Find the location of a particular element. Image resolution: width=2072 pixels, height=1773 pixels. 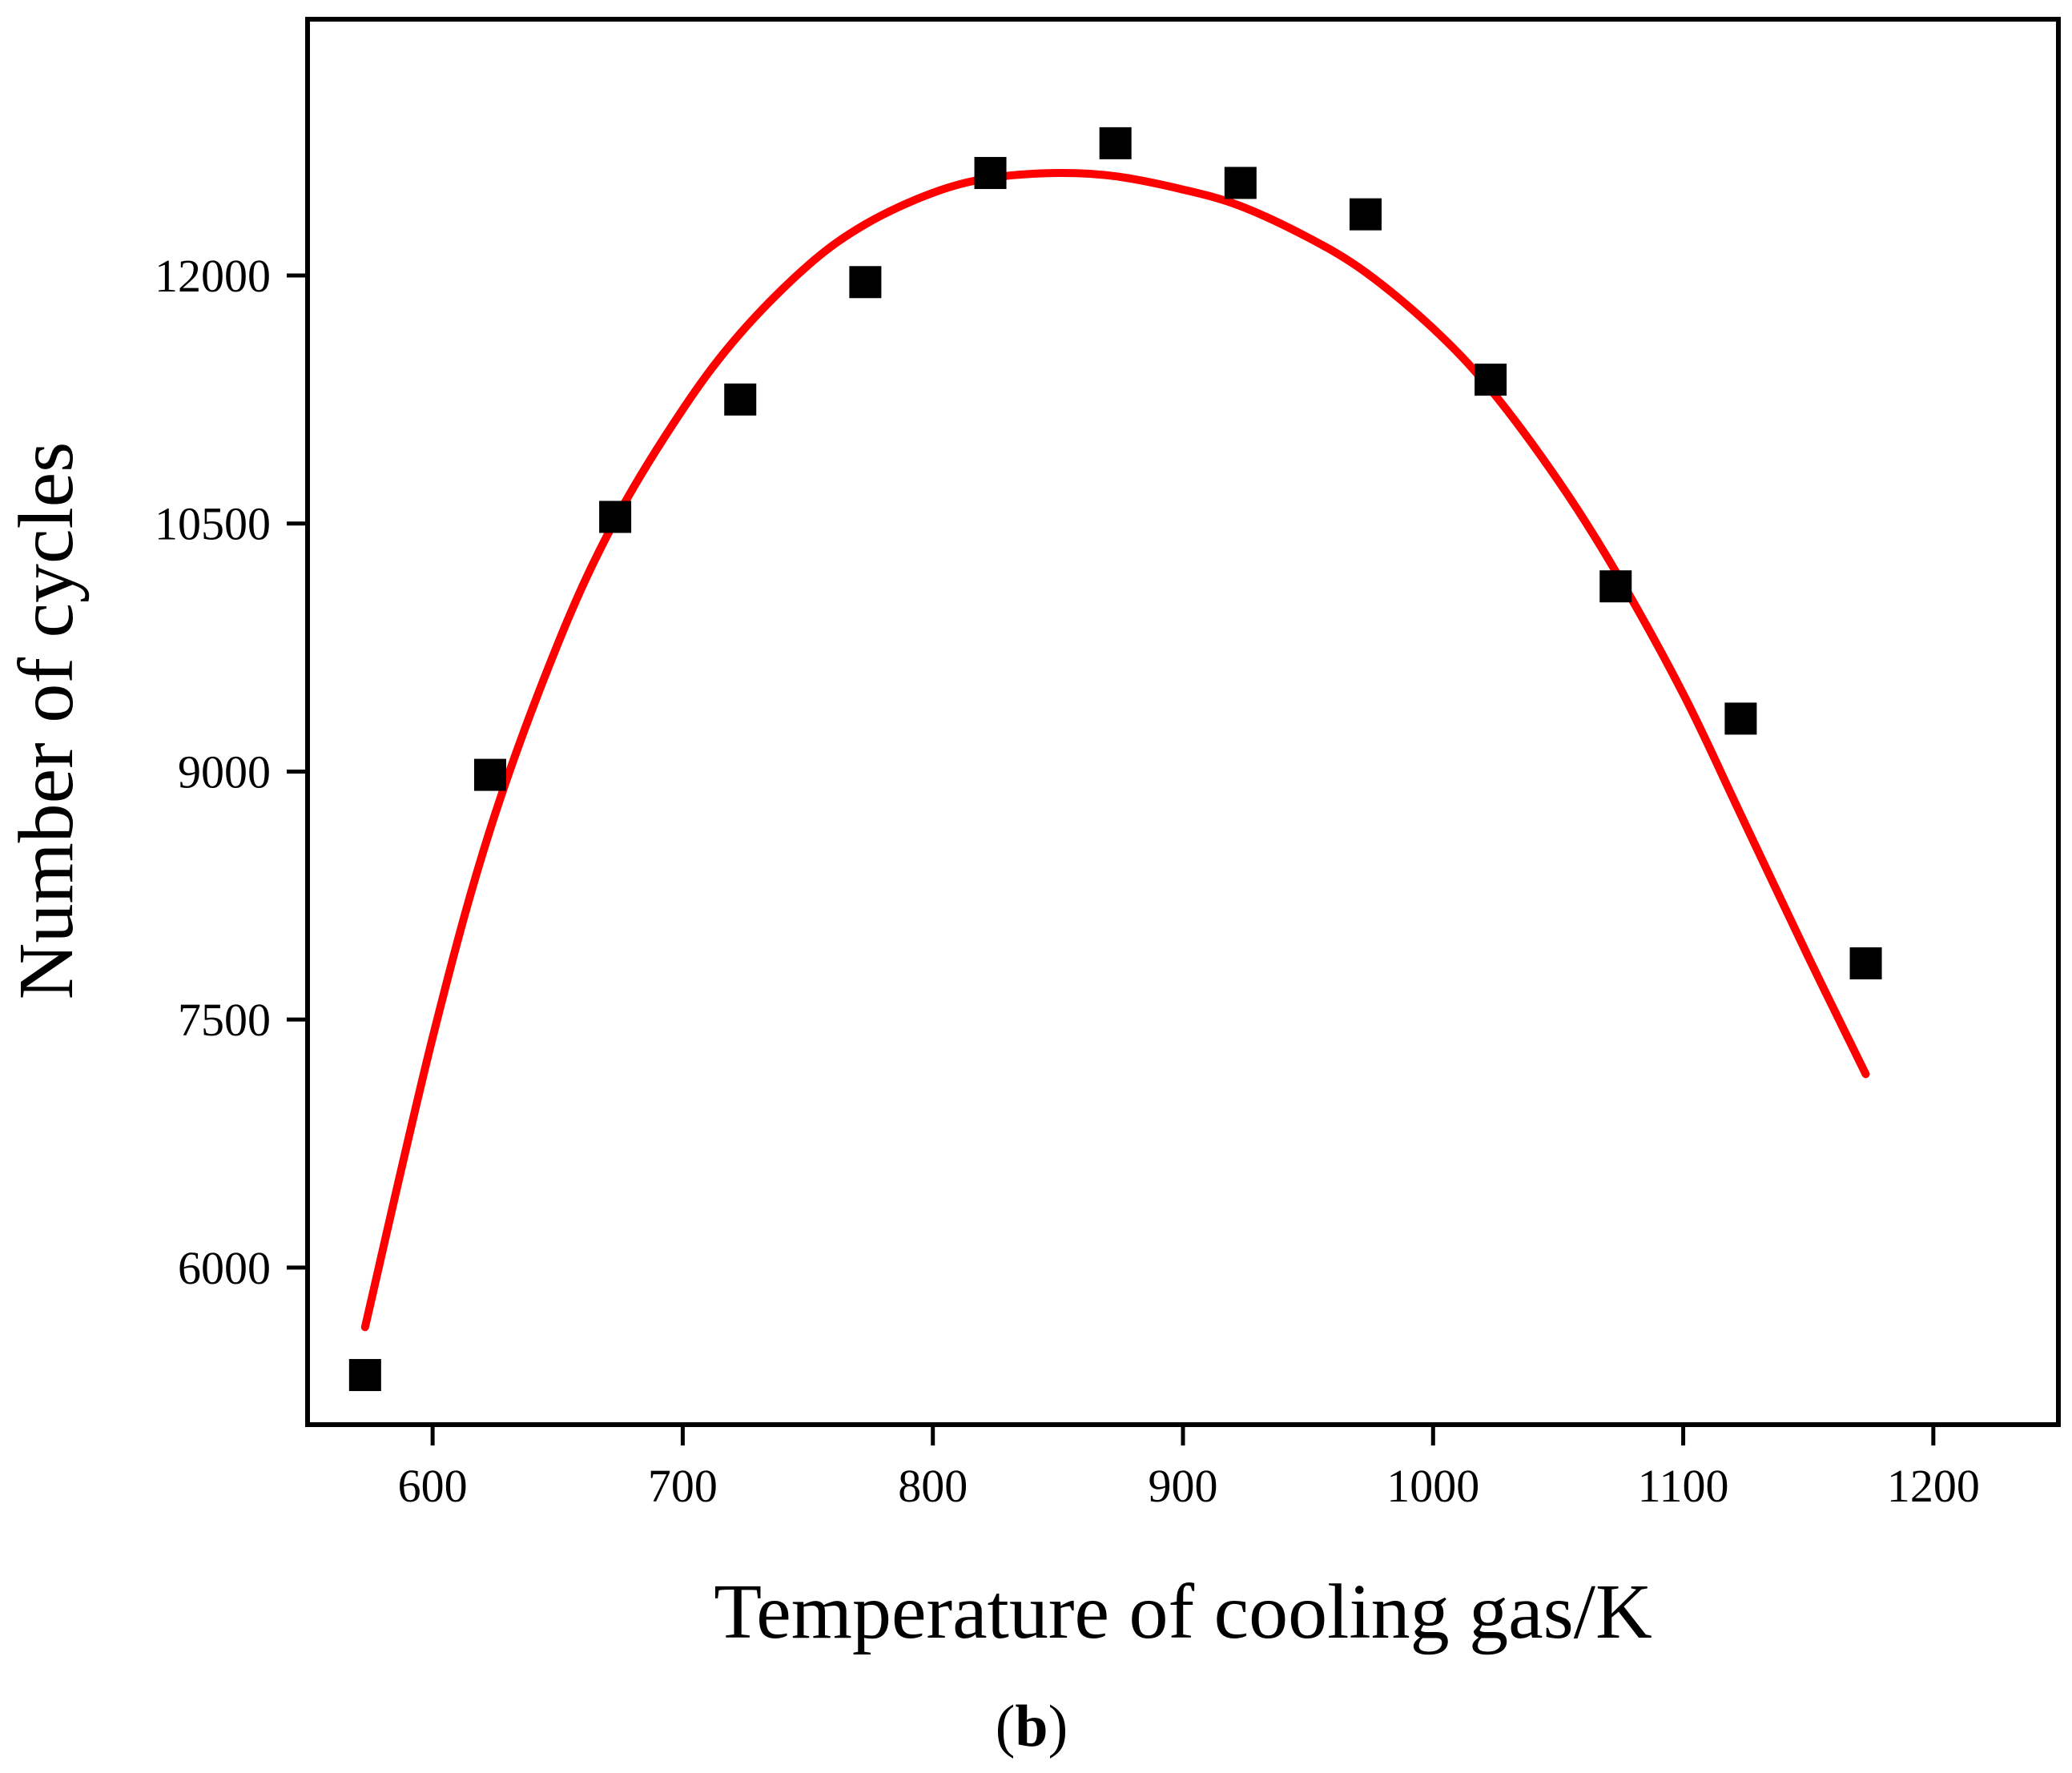

y-tick-label: 9000 is located at coordinates (225, 772).